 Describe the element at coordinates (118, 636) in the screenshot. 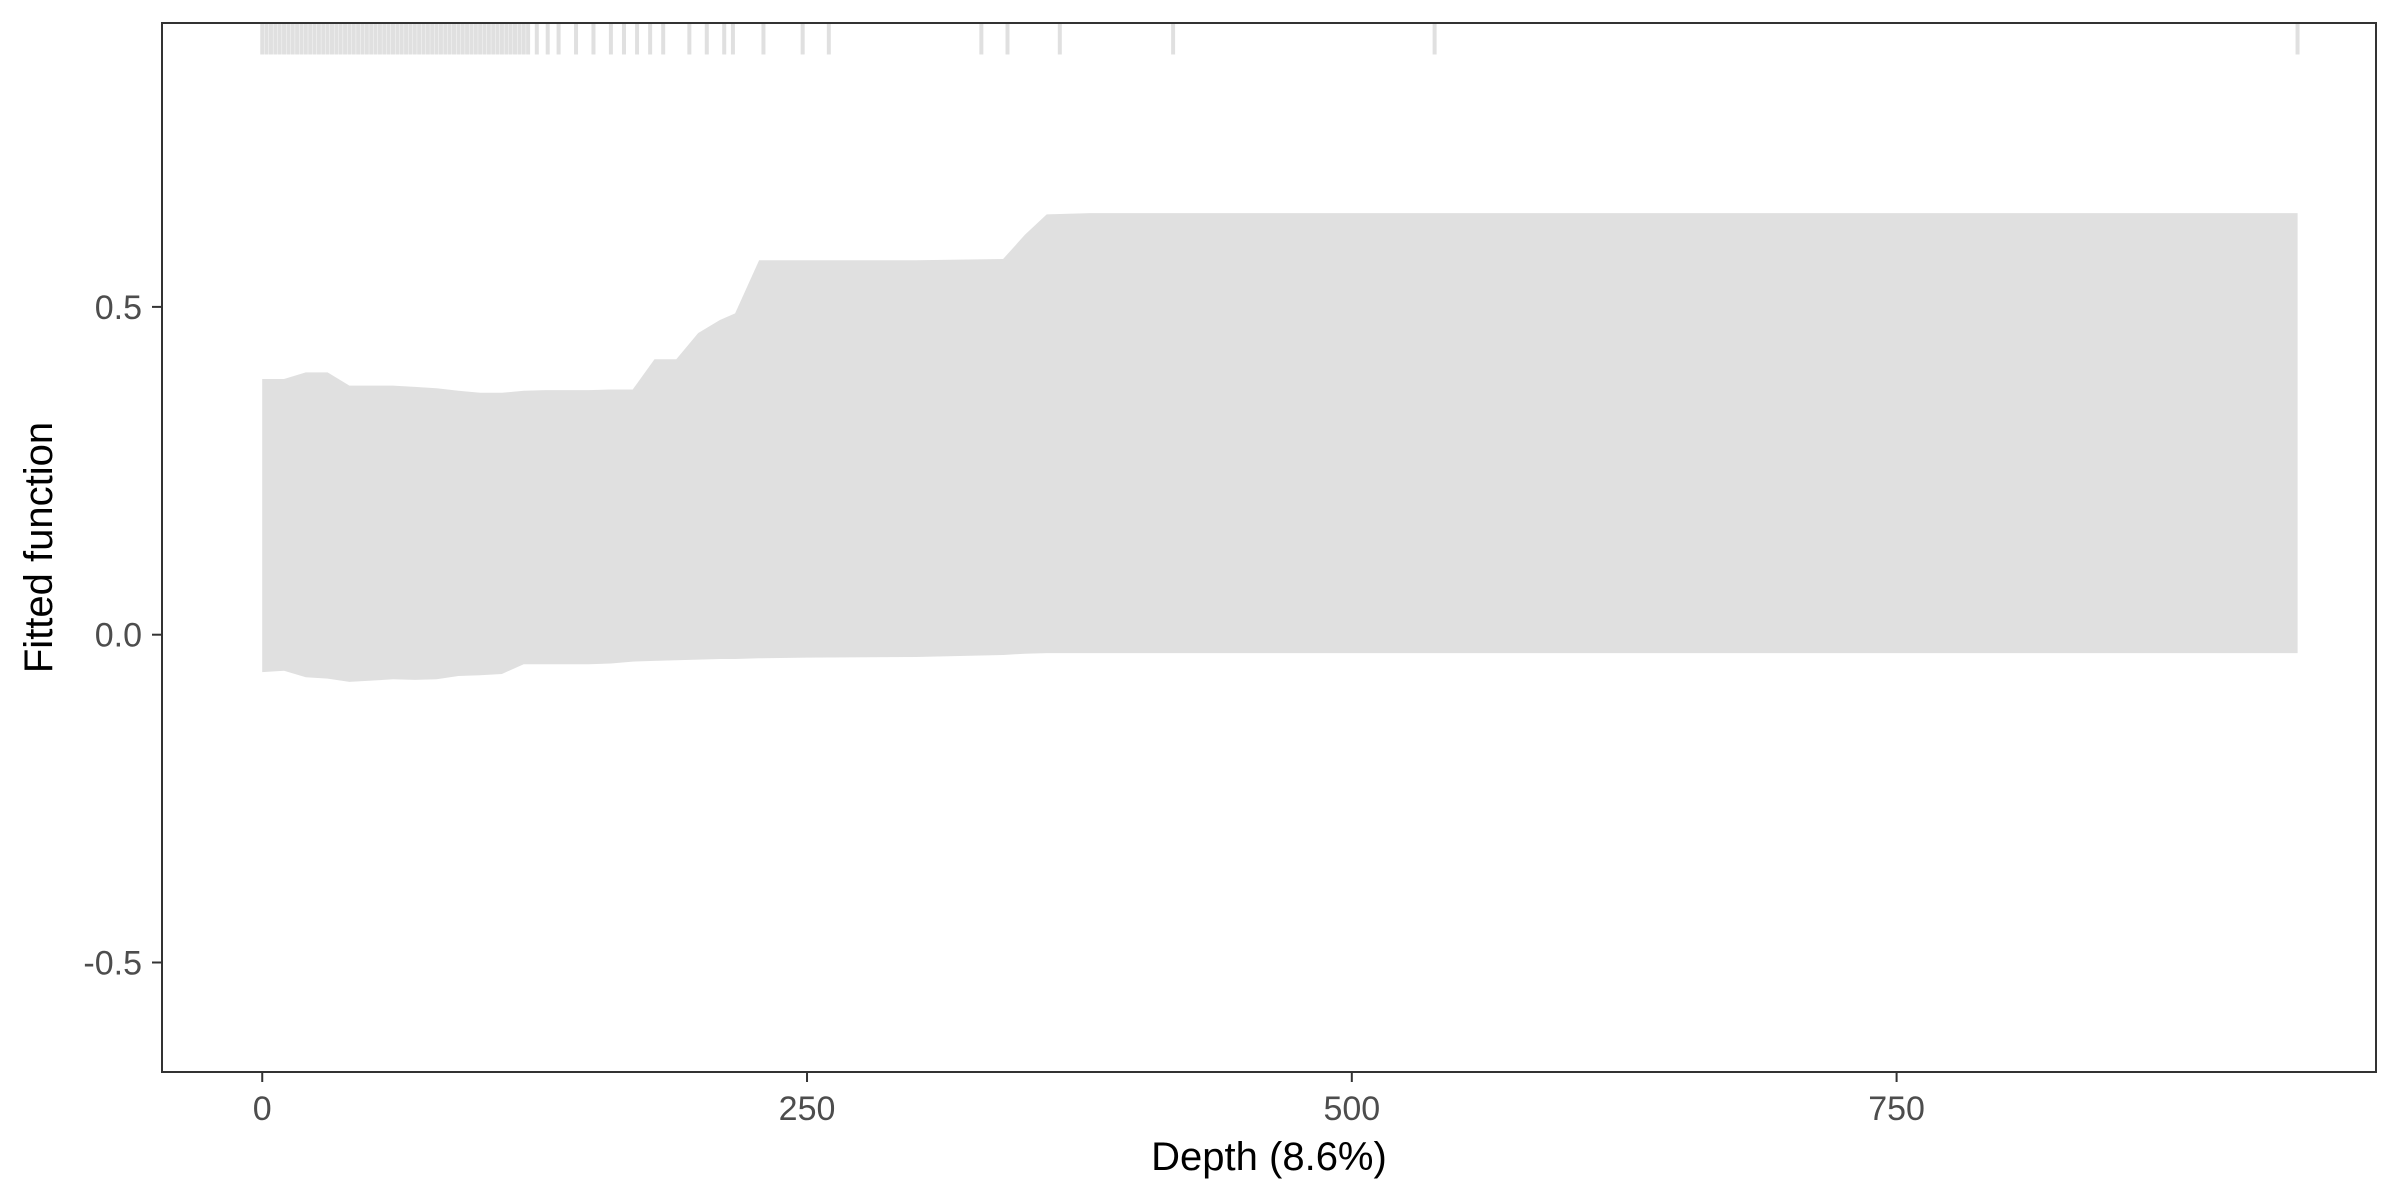

I see `y-tick-label: 0.0` at that location.